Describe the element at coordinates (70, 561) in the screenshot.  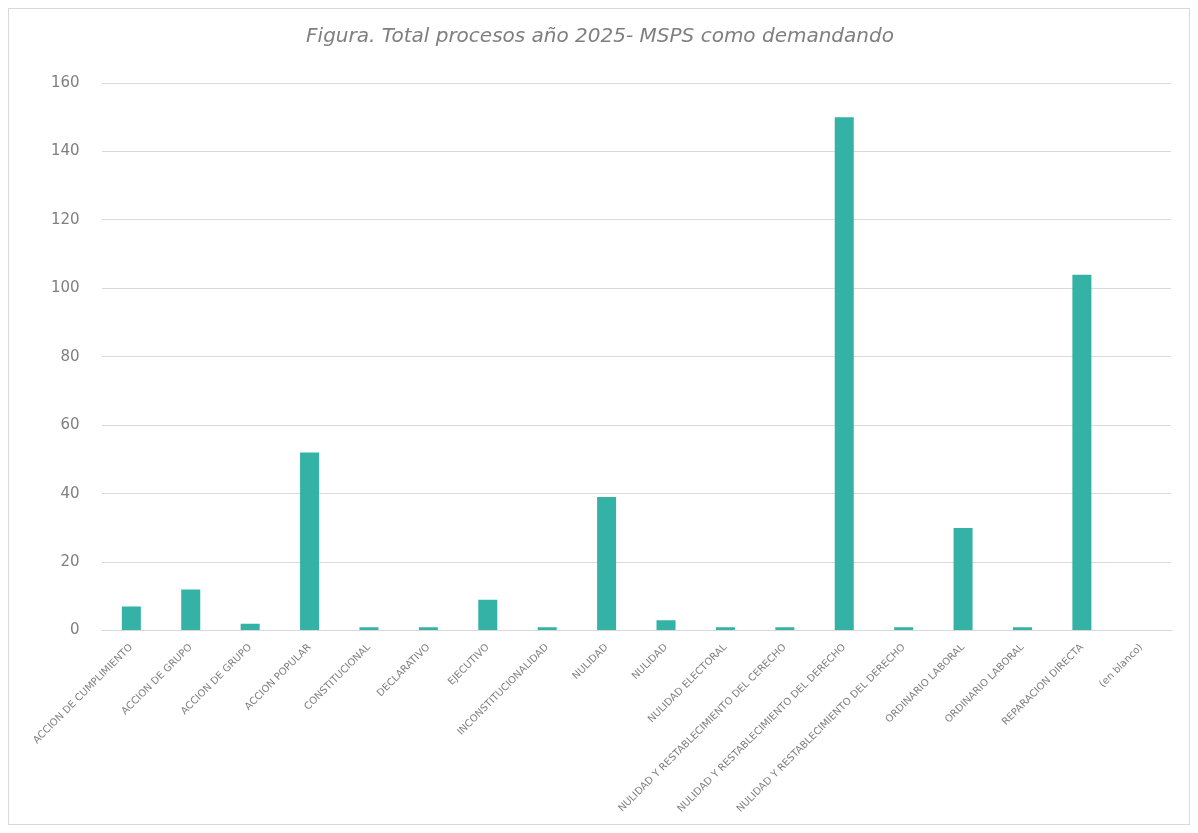
I see `y-tick-label: 20` at that location.